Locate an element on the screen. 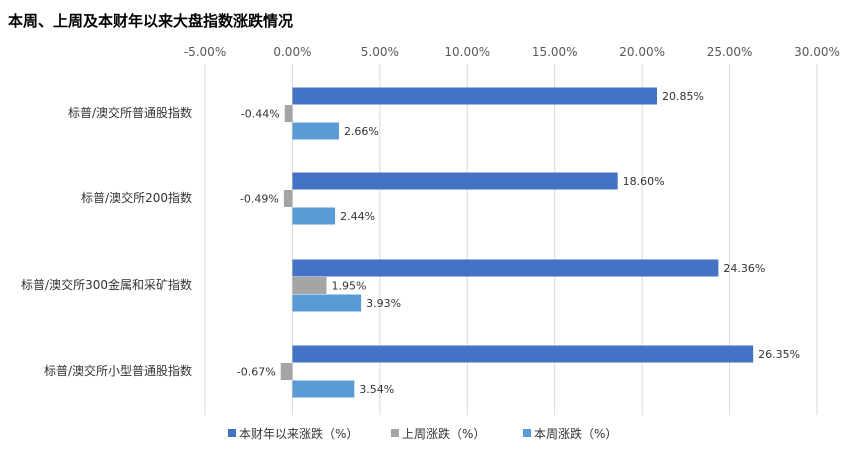 The height and width of the screenshot is (449, 843). data-label: 26.35% is located at coordinates (779, 354).